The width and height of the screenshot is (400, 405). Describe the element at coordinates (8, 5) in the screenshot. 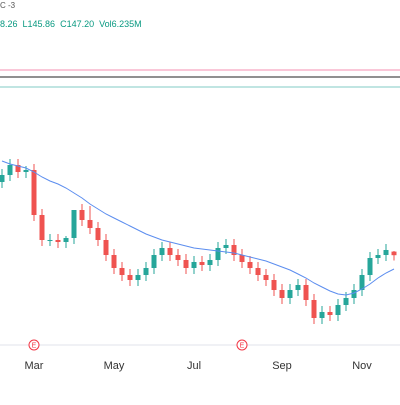

I see `ticker: C -3` at that location.